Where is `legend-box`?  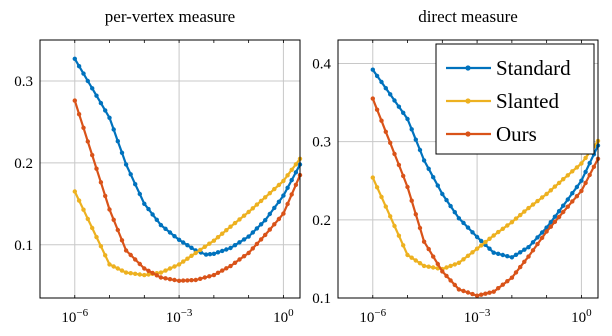 legend-box is located at coordinates (515, 99).